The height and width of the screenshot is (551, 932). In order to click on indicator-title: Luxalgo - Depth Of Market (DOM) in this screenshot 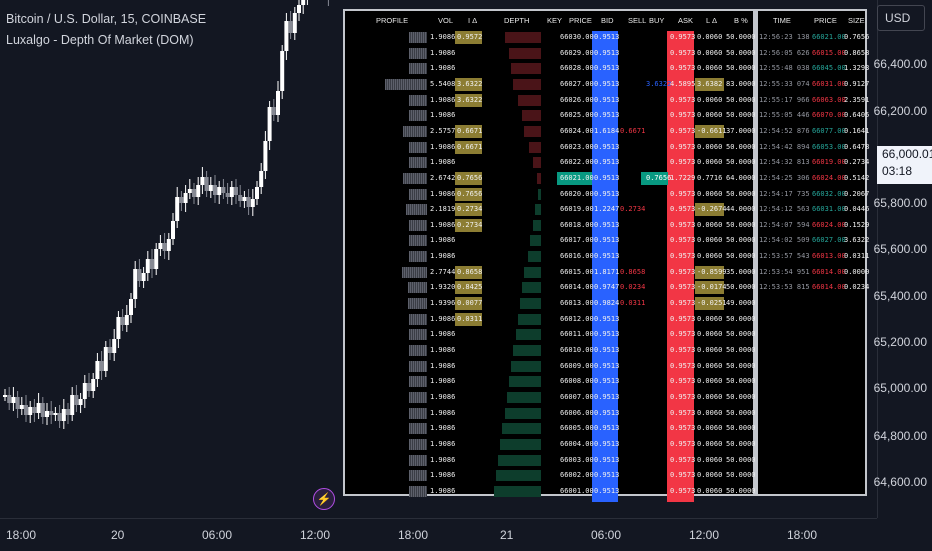, I will do `click(100, 40)`.